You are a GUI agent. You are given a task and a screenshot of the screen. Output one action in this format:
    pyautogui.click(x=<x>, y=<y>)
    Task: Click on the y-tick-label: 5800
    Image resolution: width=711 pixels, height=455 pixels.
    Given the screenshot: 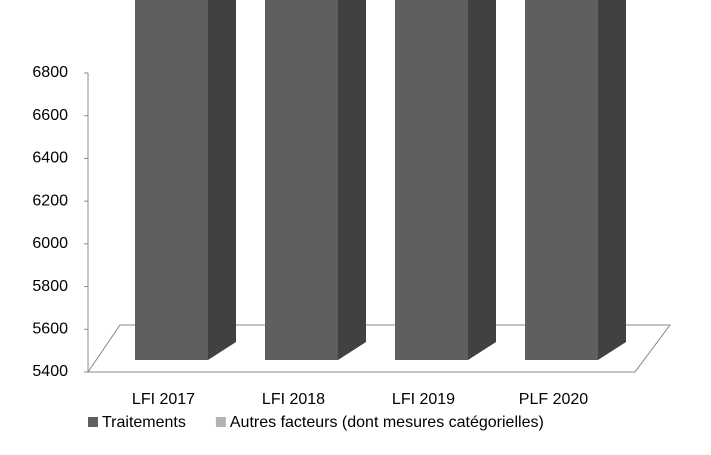 What is the action you would take?
    pyautogui.click(x=50, y=286)
    